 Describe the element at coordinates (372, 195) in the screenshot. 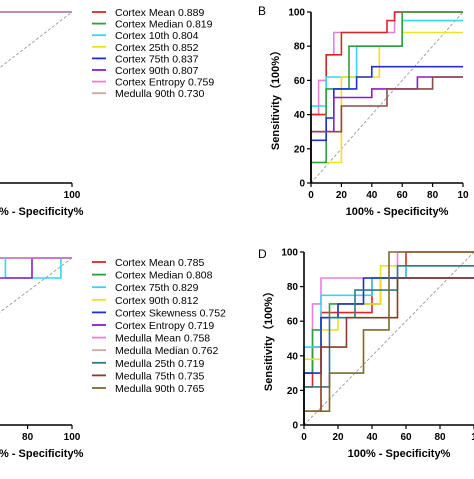

I see `panel-b-x-tick-label: 40` at that location.